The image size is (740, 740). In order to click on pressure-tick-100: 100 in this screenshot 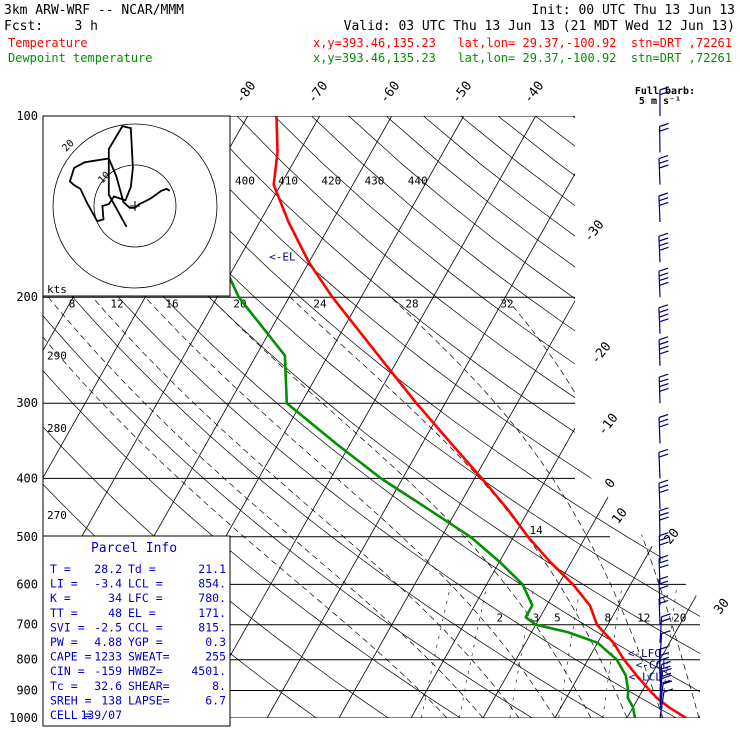, I will do `click(27, 116)`.